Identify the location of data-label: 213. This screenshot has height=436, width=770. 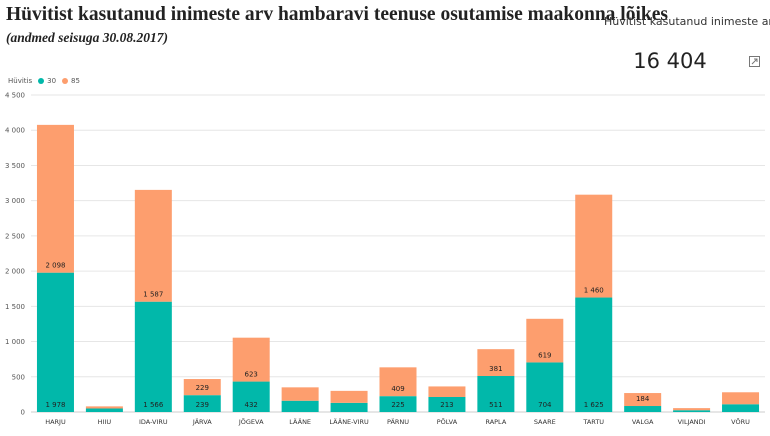
(446, 405).